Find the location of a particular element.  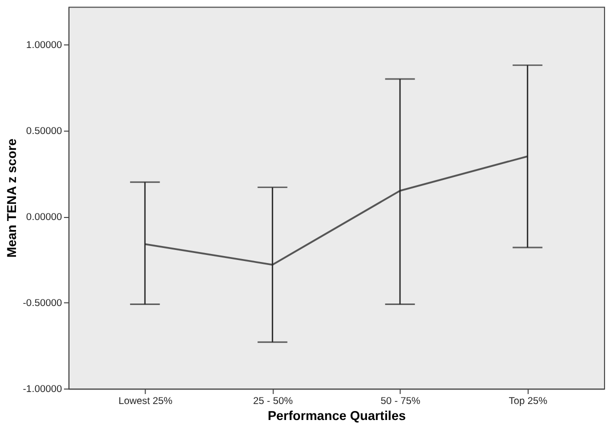

x-axis-title: Performance Quartiles is located at coordinates (337, 415).